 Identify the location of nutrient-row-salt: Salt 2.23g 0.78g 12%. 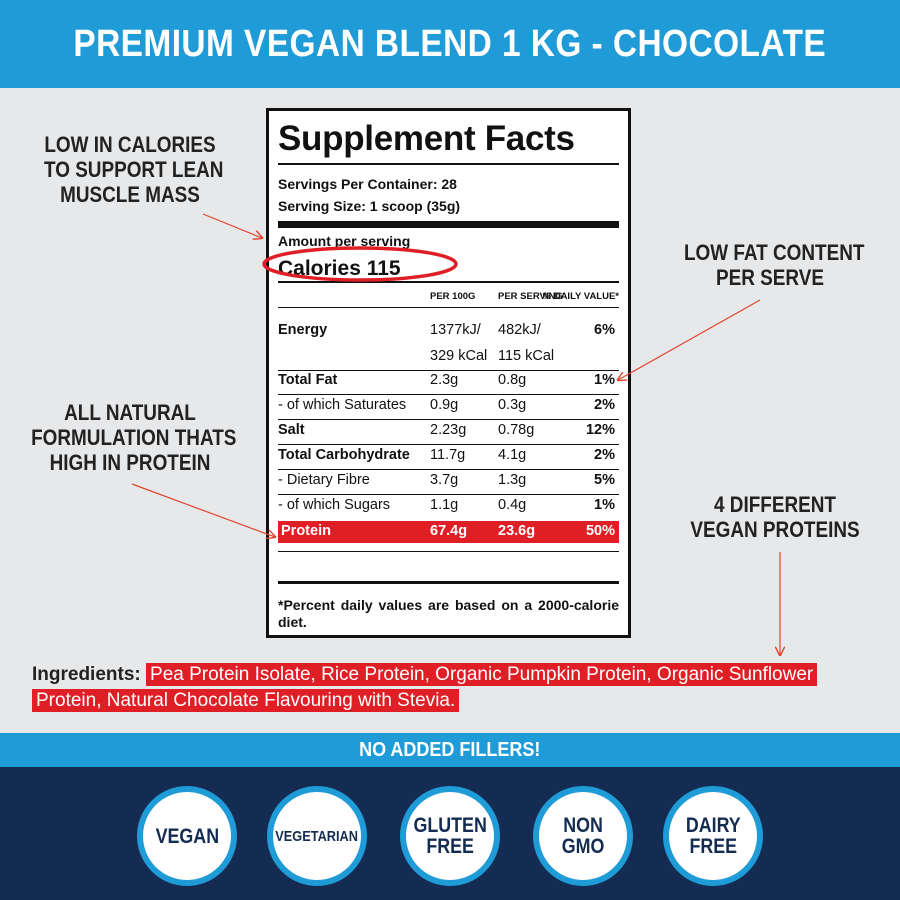
(448, 431).